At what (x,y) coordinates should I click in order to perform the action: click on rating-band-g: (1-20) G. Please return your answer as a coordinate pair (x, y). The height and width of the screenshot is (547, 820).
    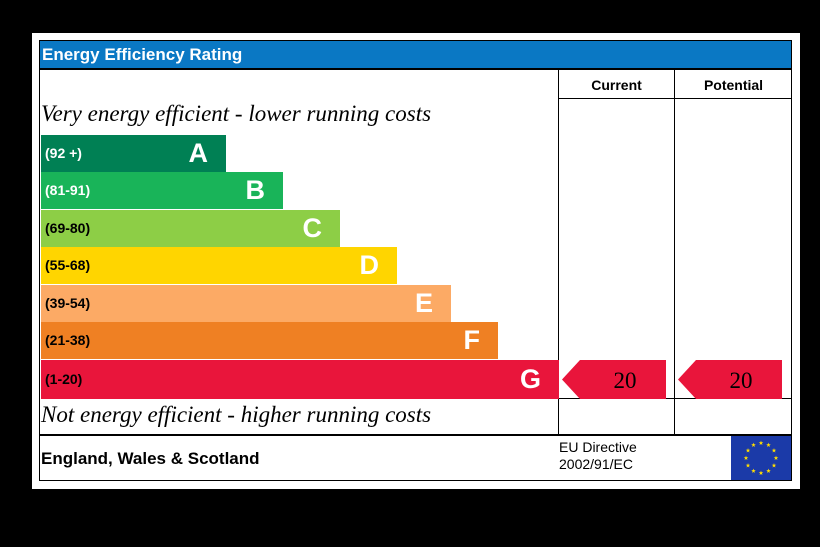
    Looking at the image, I should click on (300, 379).